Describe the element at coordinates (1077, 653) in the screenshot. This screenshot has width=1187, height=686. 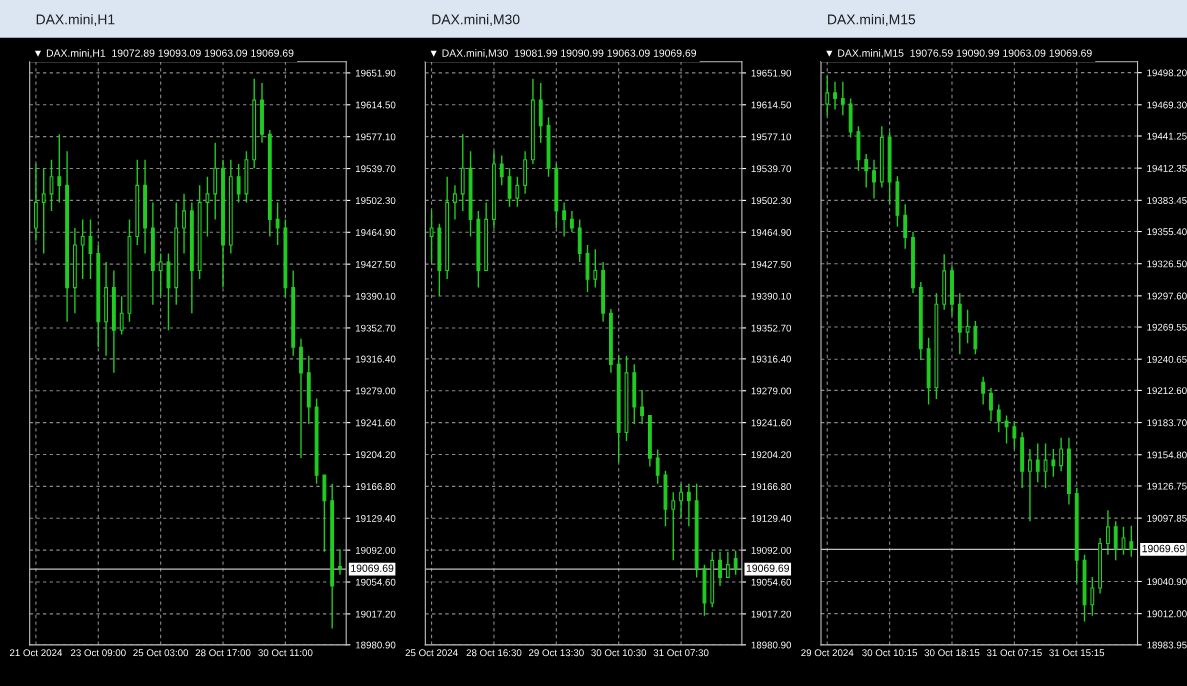
I see `x-tick-label: 31 Oct 15:15` at that location.